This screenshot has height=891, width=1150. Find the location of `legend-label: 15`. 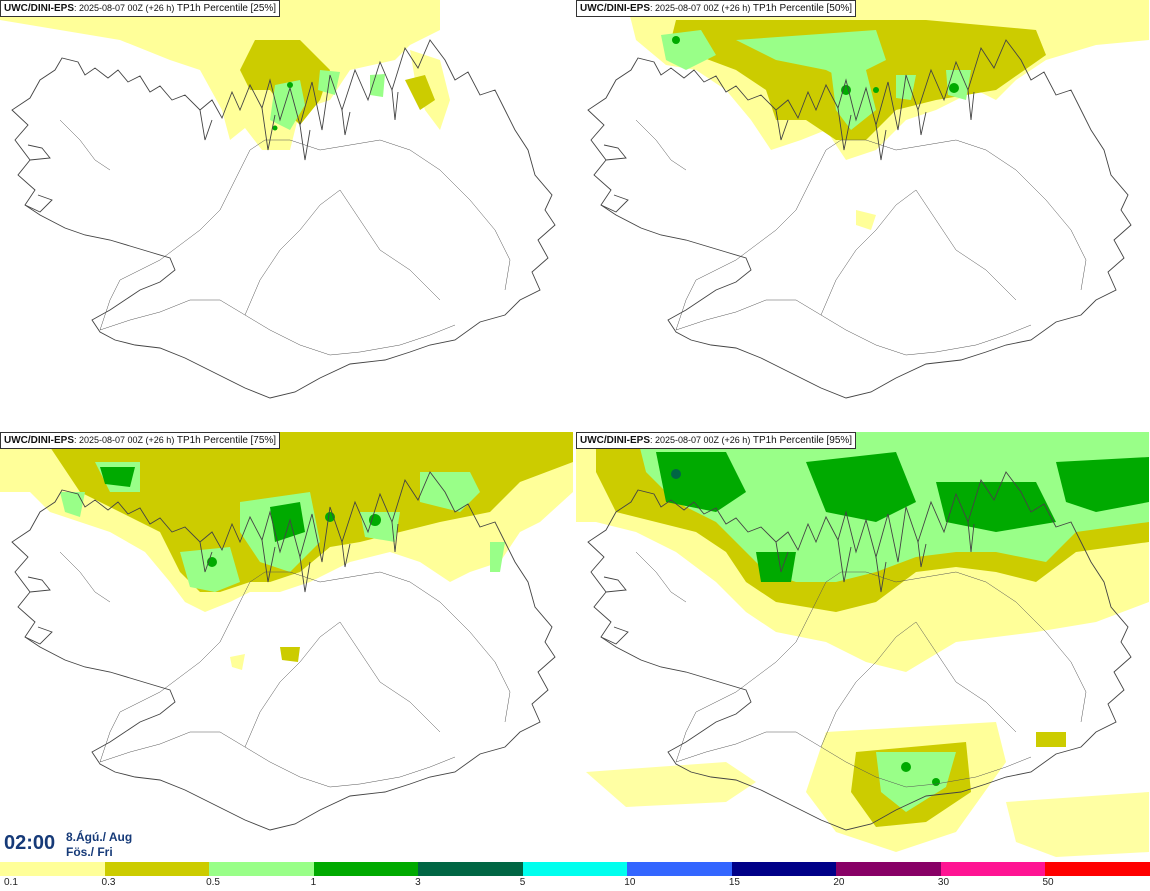

legend-label: 15 is located at coordinates (734, 882).